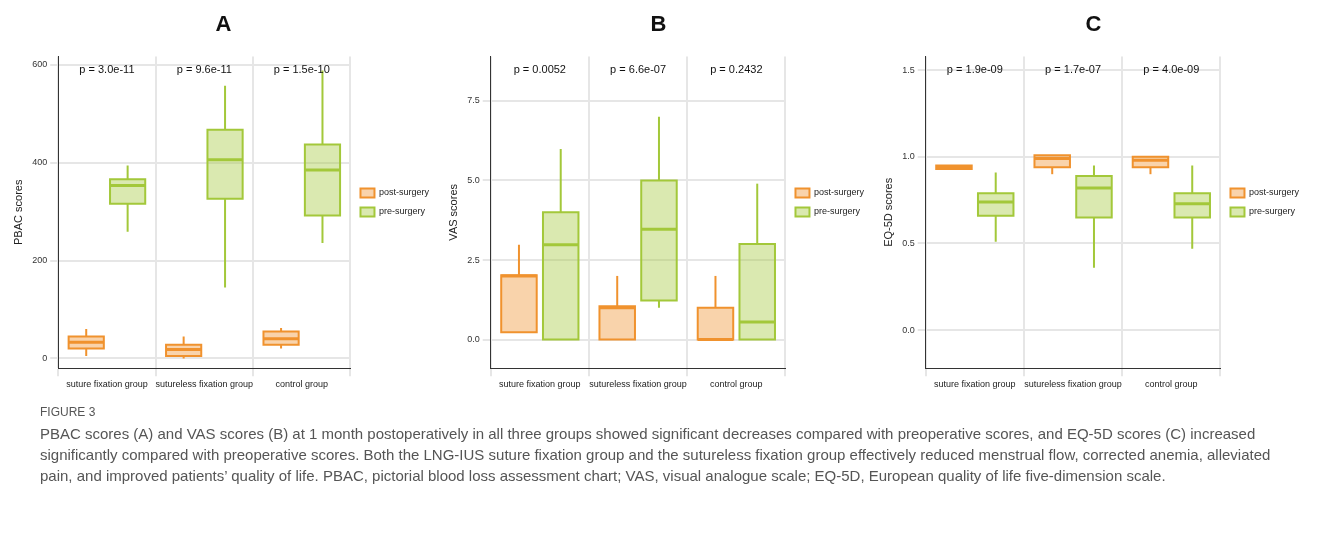 This screenshot has width=1325, height=559. Describe the element at coordinates (658, 24) in the screenshot. I see `chart-title: B` at that location.